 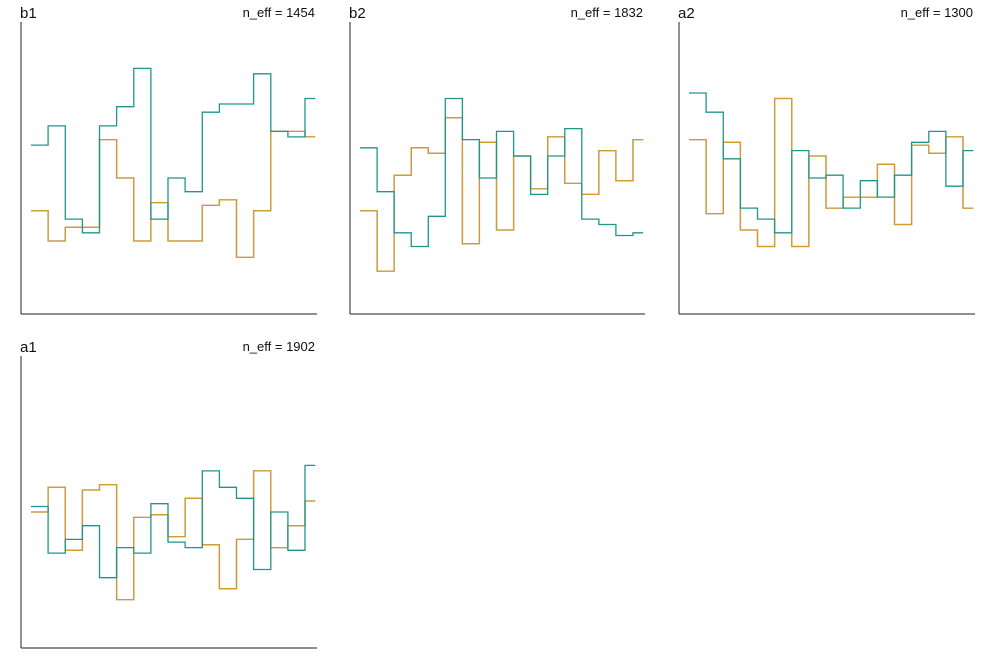 What do you see at coordinates (28, 347) in the screenshot?
I see `panel-title: a1` at bounding box center [28, 347].